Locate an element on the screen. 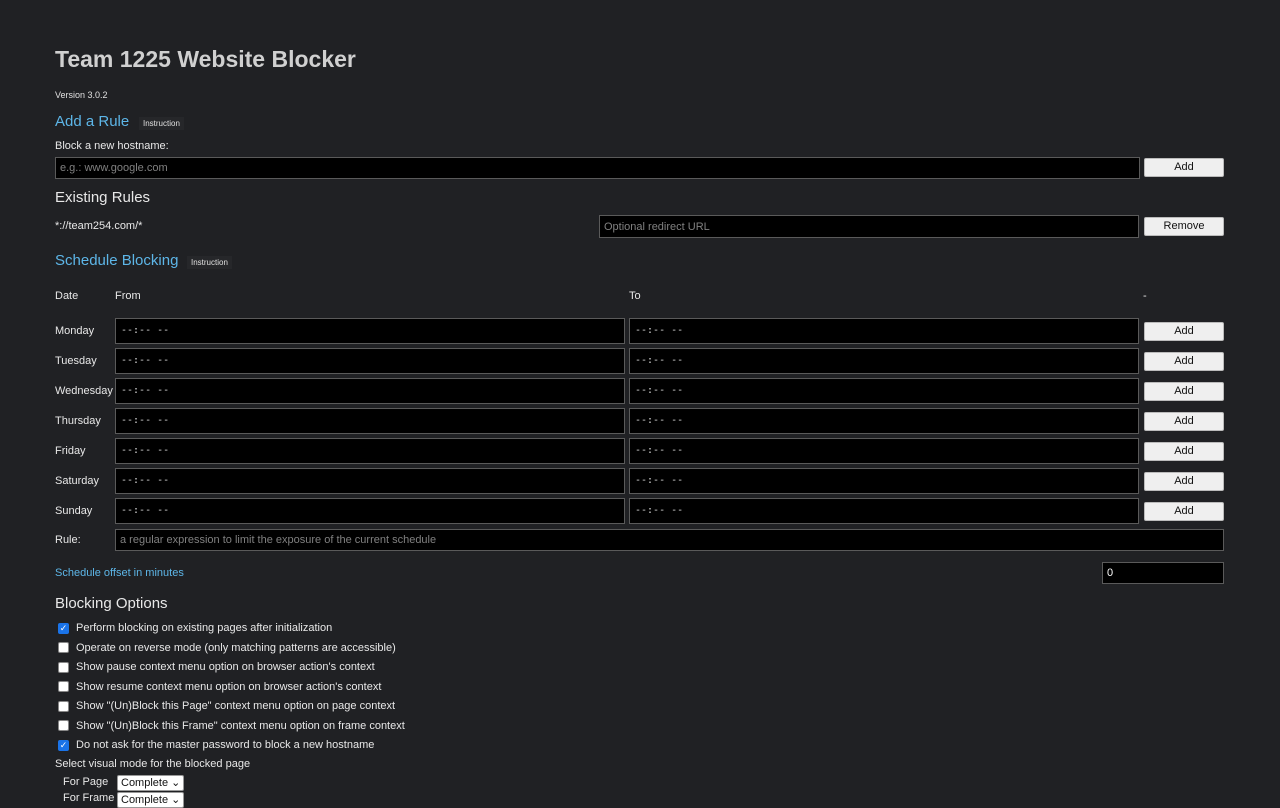 This screenshot has height=808, width=1280. add-hostname-button: Add is located at coordinates (1184, 167).